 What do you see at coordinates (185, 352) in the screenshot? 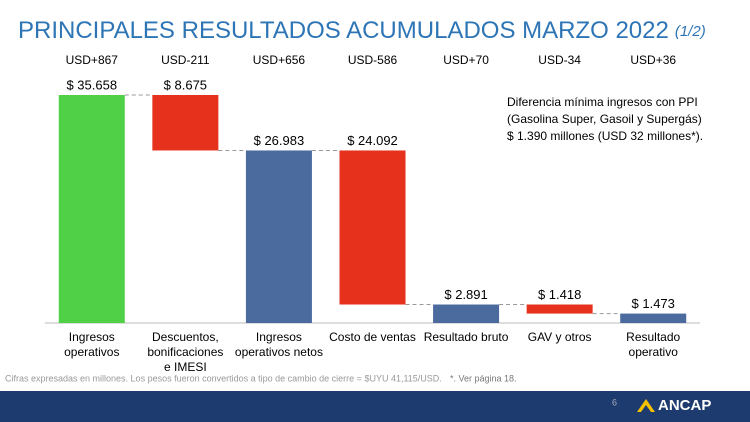
I see `x-tick-label: Descuentos, bonificaciones e IMESI` at bounding box center [185, 352].